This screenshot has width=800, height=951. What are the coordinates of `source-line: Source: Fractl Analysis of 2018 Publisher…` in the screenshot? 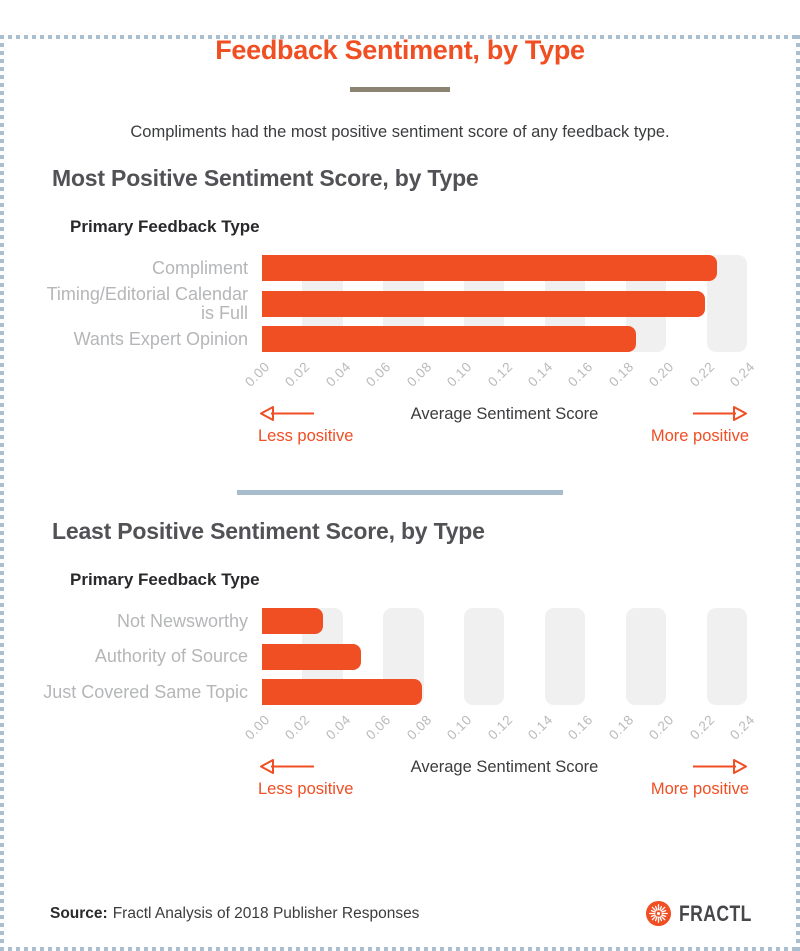 It's located at (234, 914).